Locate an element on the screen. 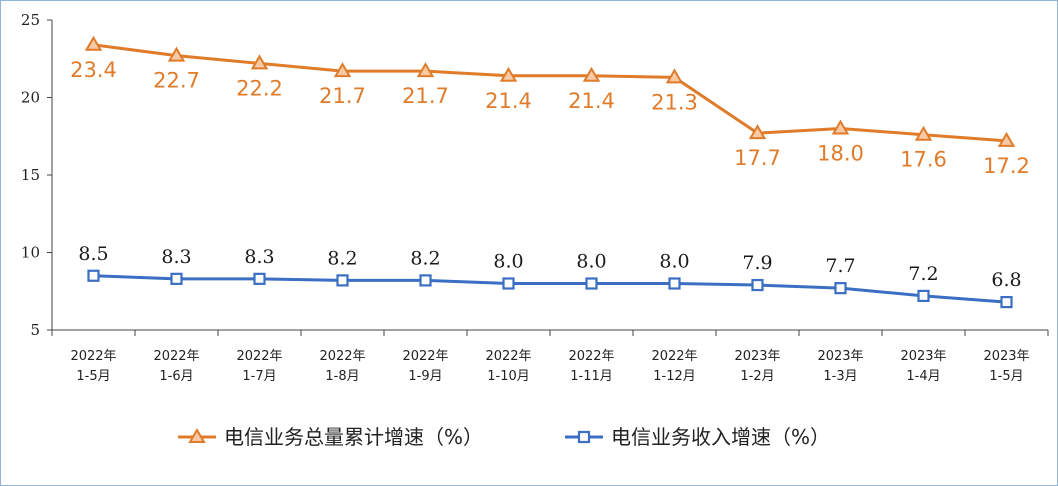 The image size is (1058, 486). legend-triangle-icon is located at coordinates (197, 435).